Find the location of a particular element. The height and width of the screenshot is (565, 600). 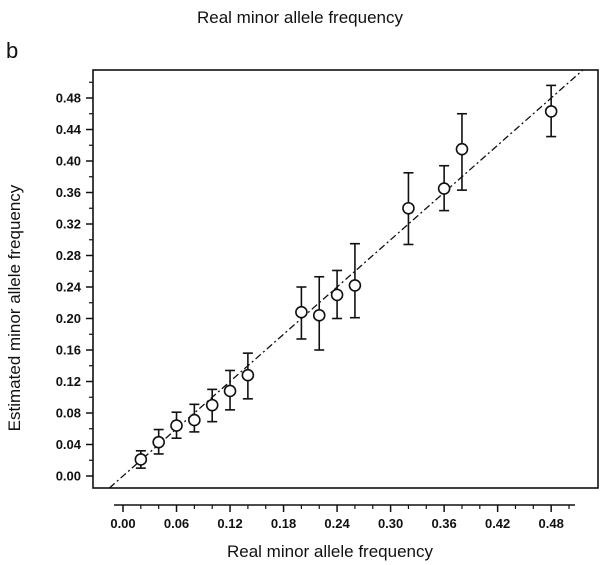

x-tick-label: 0.36 is located at coordinates (443, 523).